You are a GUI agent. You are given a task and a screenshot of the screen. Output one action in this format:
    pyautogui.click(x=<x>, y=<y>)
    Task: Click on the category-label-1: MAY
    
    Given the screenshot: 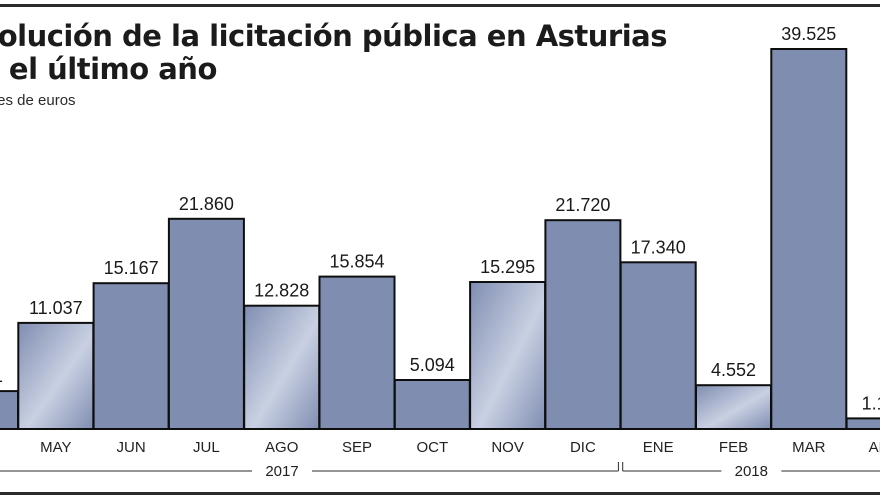 What is the action you would take?
    pyautogui.click(x=55, y=447)
    